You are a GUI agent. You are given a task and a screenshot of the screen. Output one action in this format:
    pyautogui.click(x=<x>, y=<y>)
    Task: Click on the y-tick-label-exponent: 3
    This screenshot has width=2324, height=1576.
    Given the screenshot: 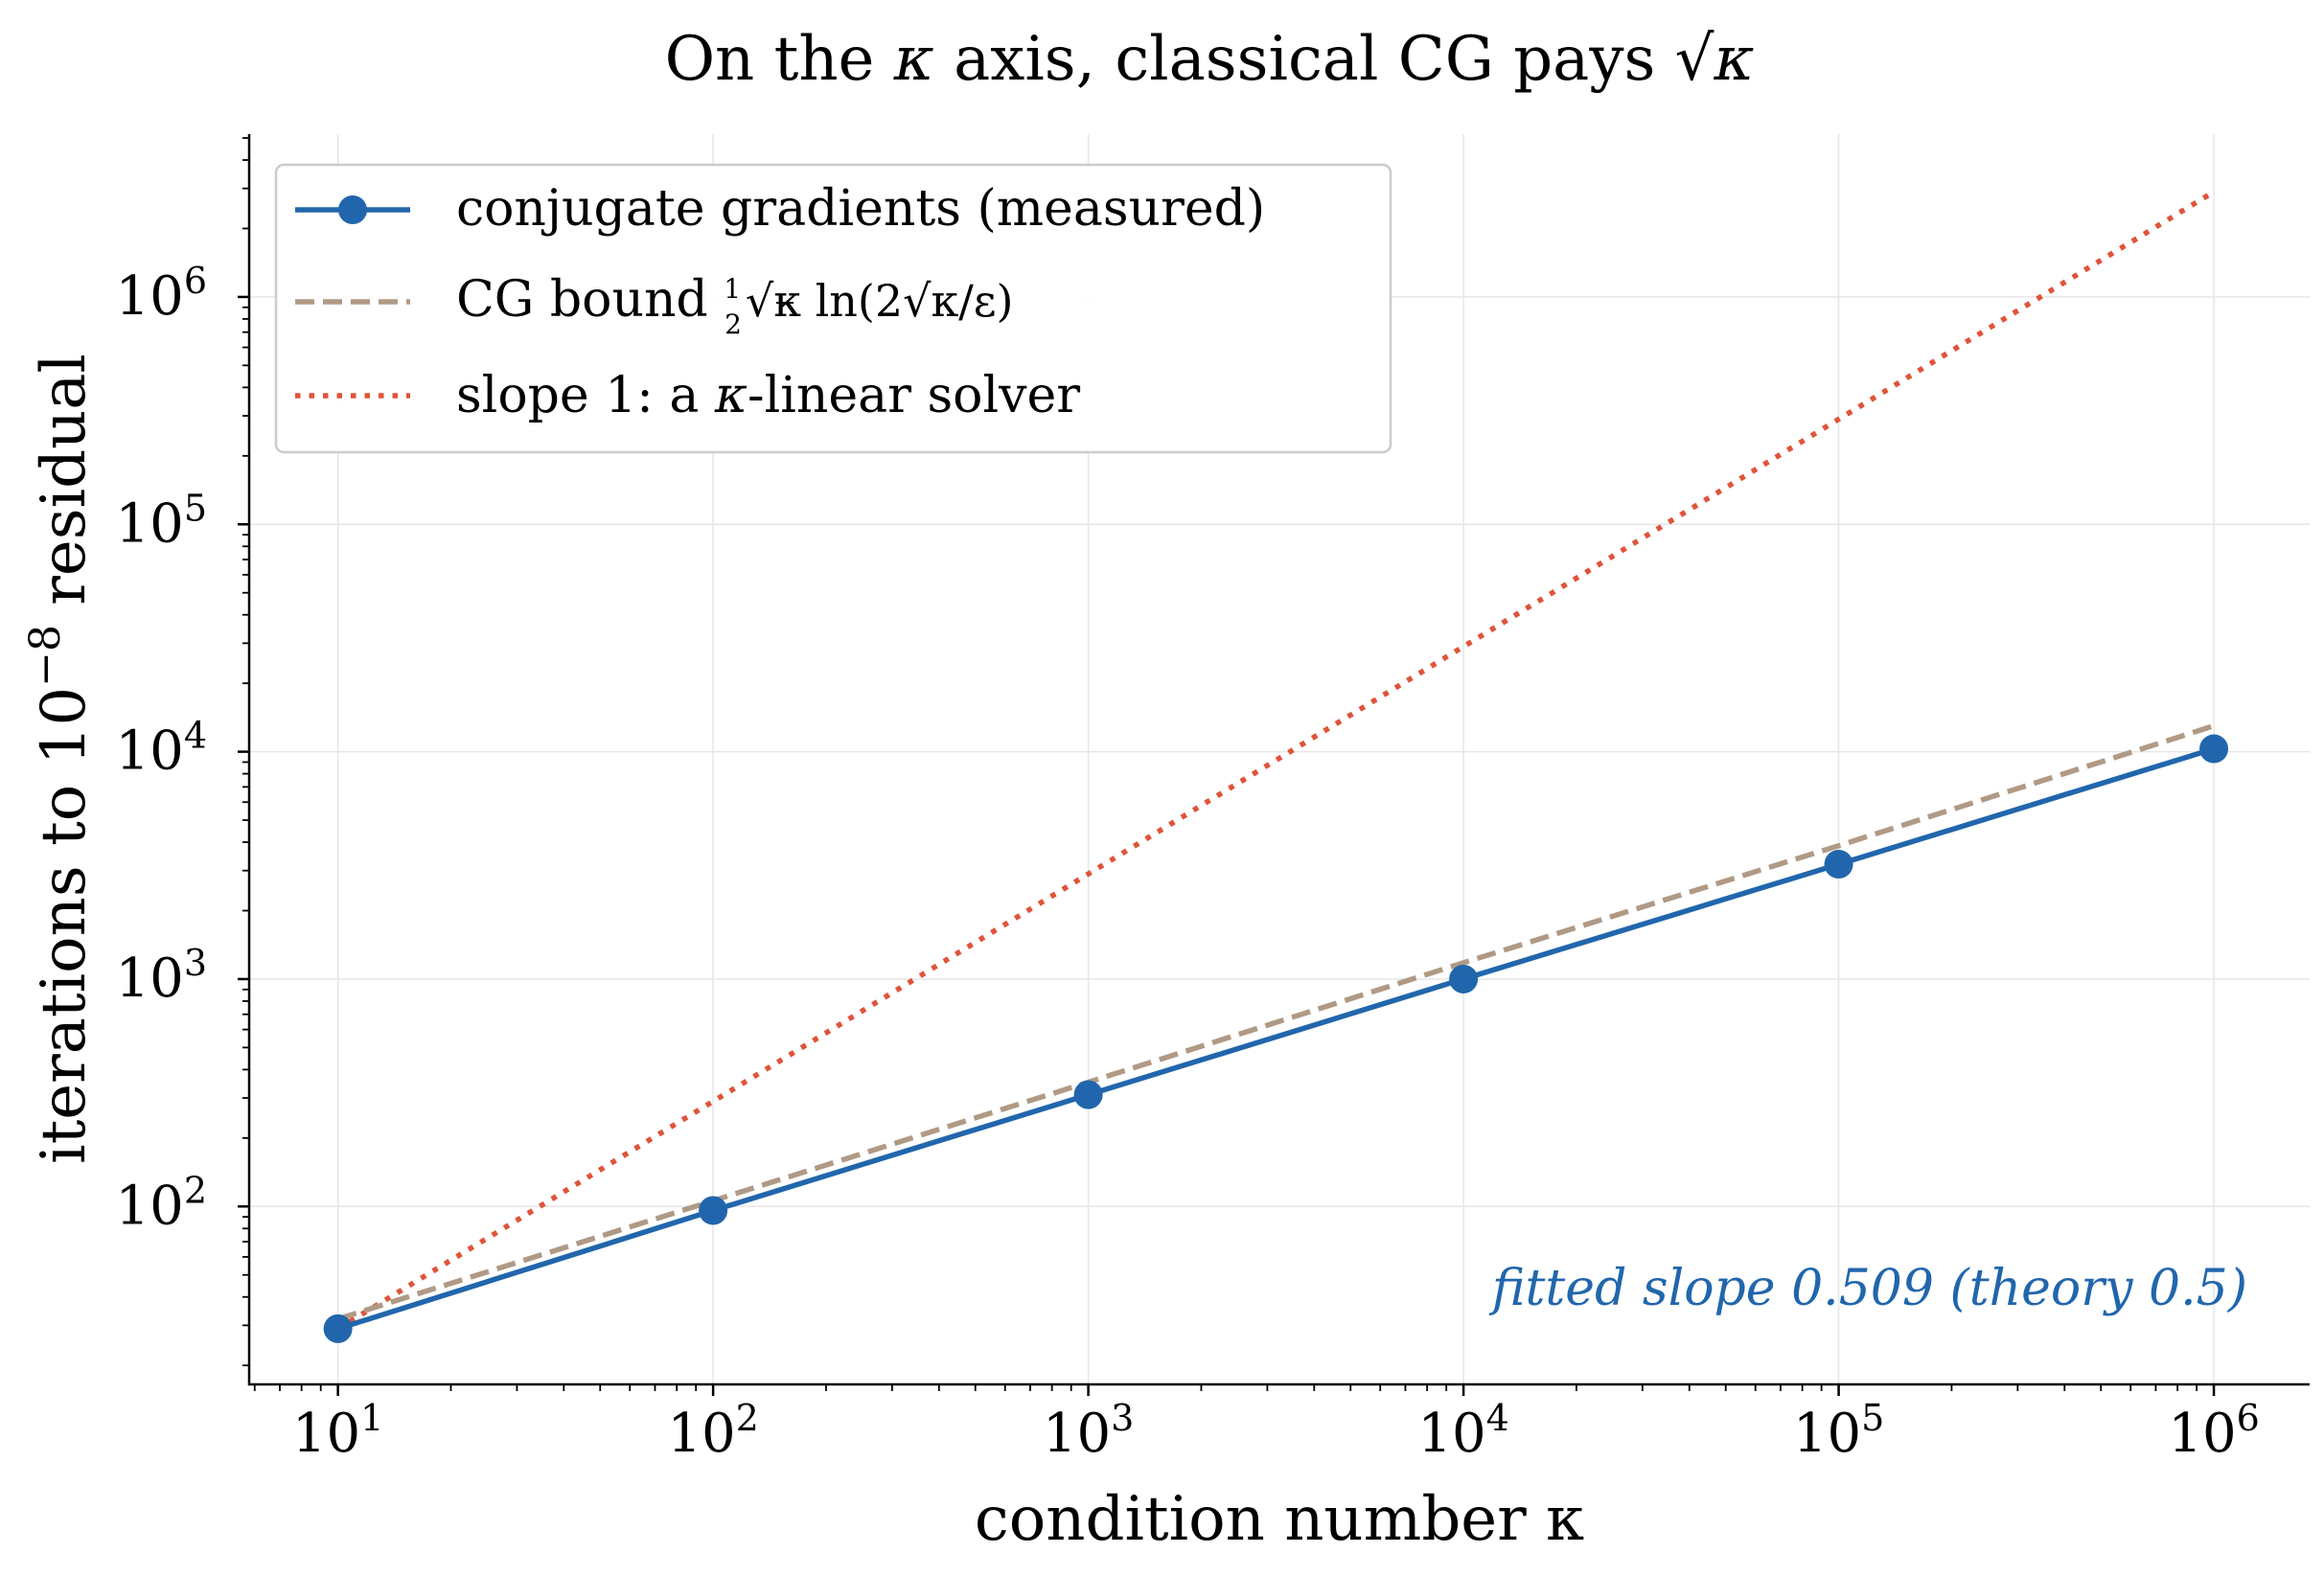 What is the action you would take?
    pyautogui.click(x=195, y=963)
    